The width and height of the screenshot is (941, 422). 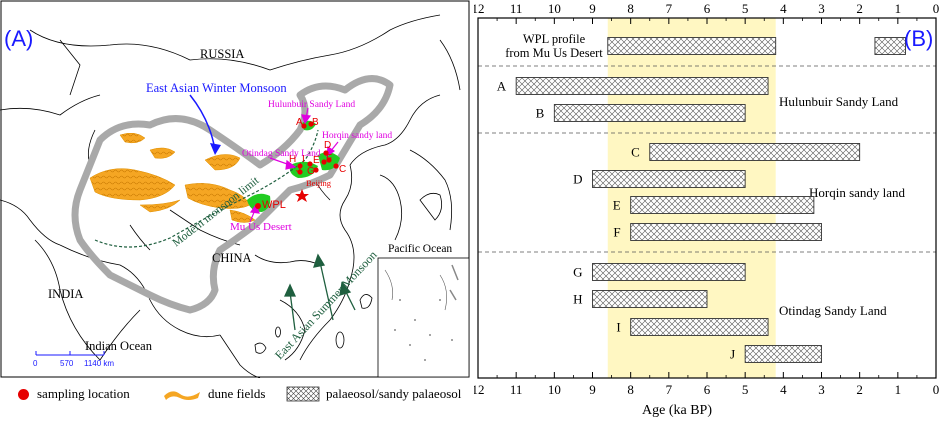 I want to click on row-label: J, so click(x=732, y=354).